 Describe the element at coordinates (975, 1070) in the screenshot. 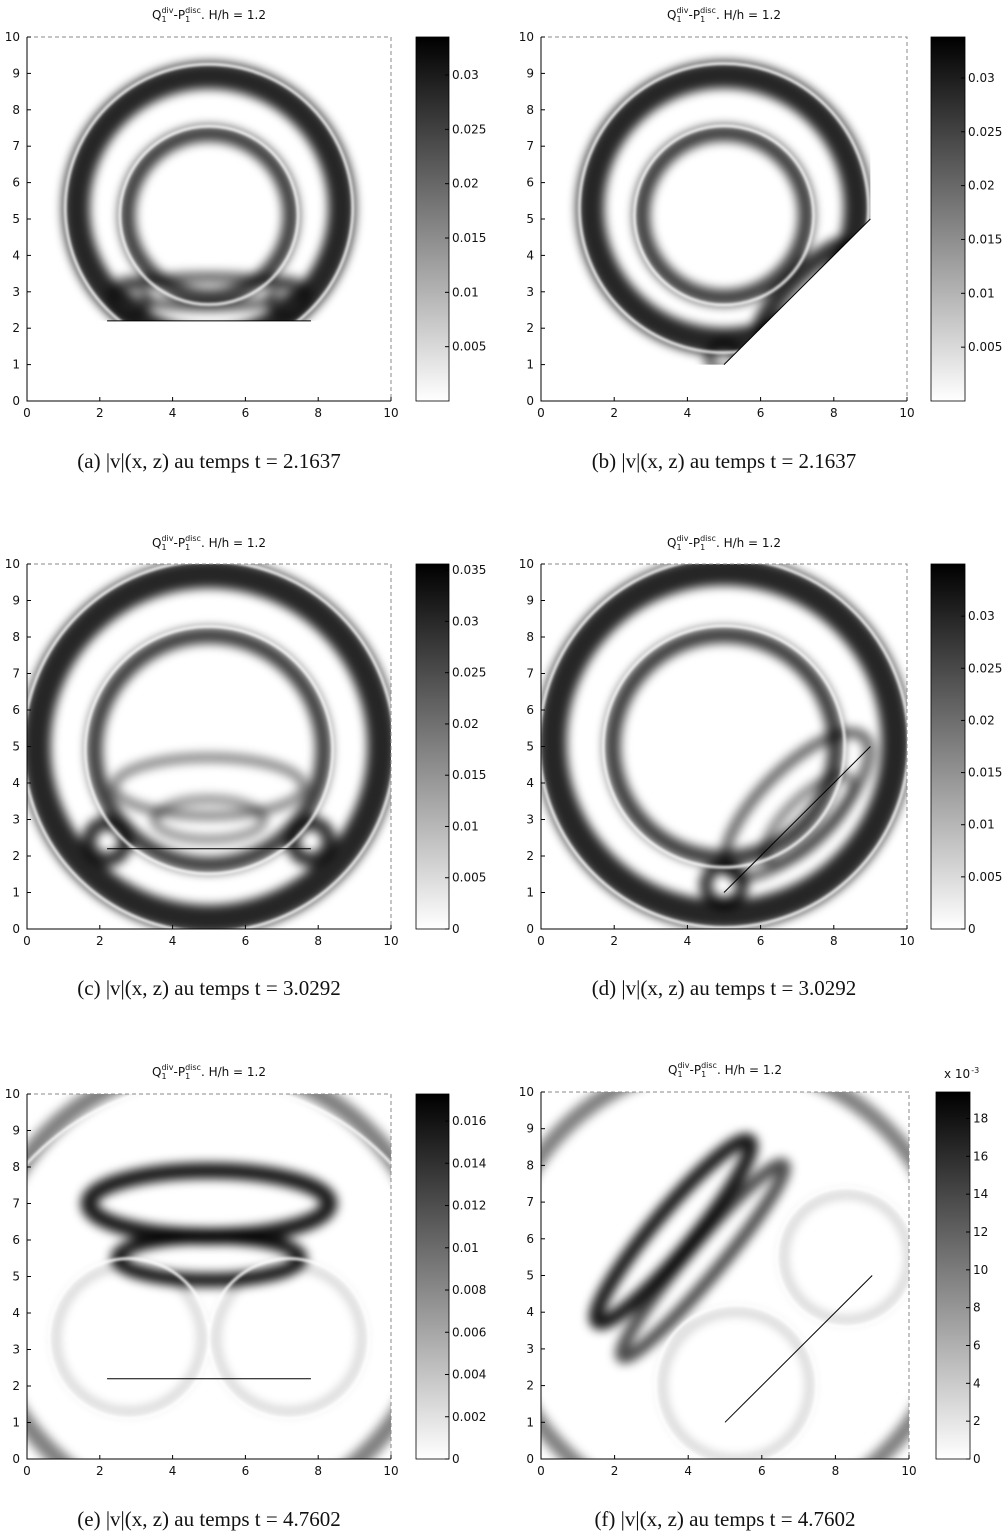

I see `colorbar-exponent: -3` at that location.